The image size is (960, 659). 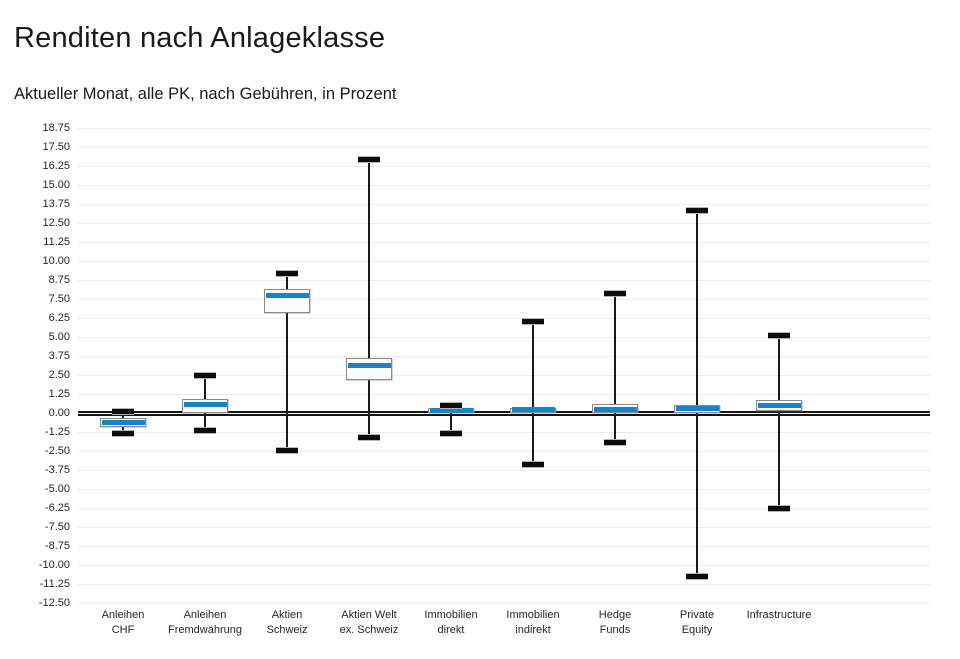 I want to click on y-tick-label: -5.00, so click(x=57, y=489).